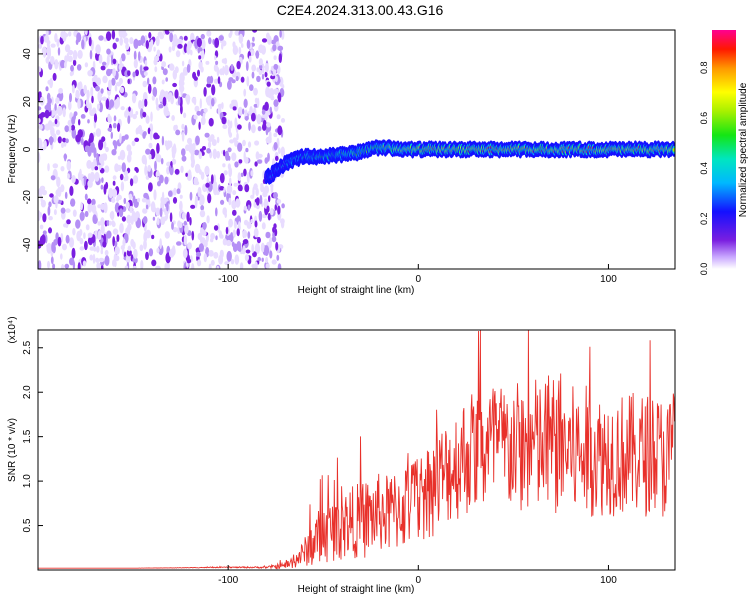  I want to click on spectrogram-x-tick-label: 0, so click(419, 279).